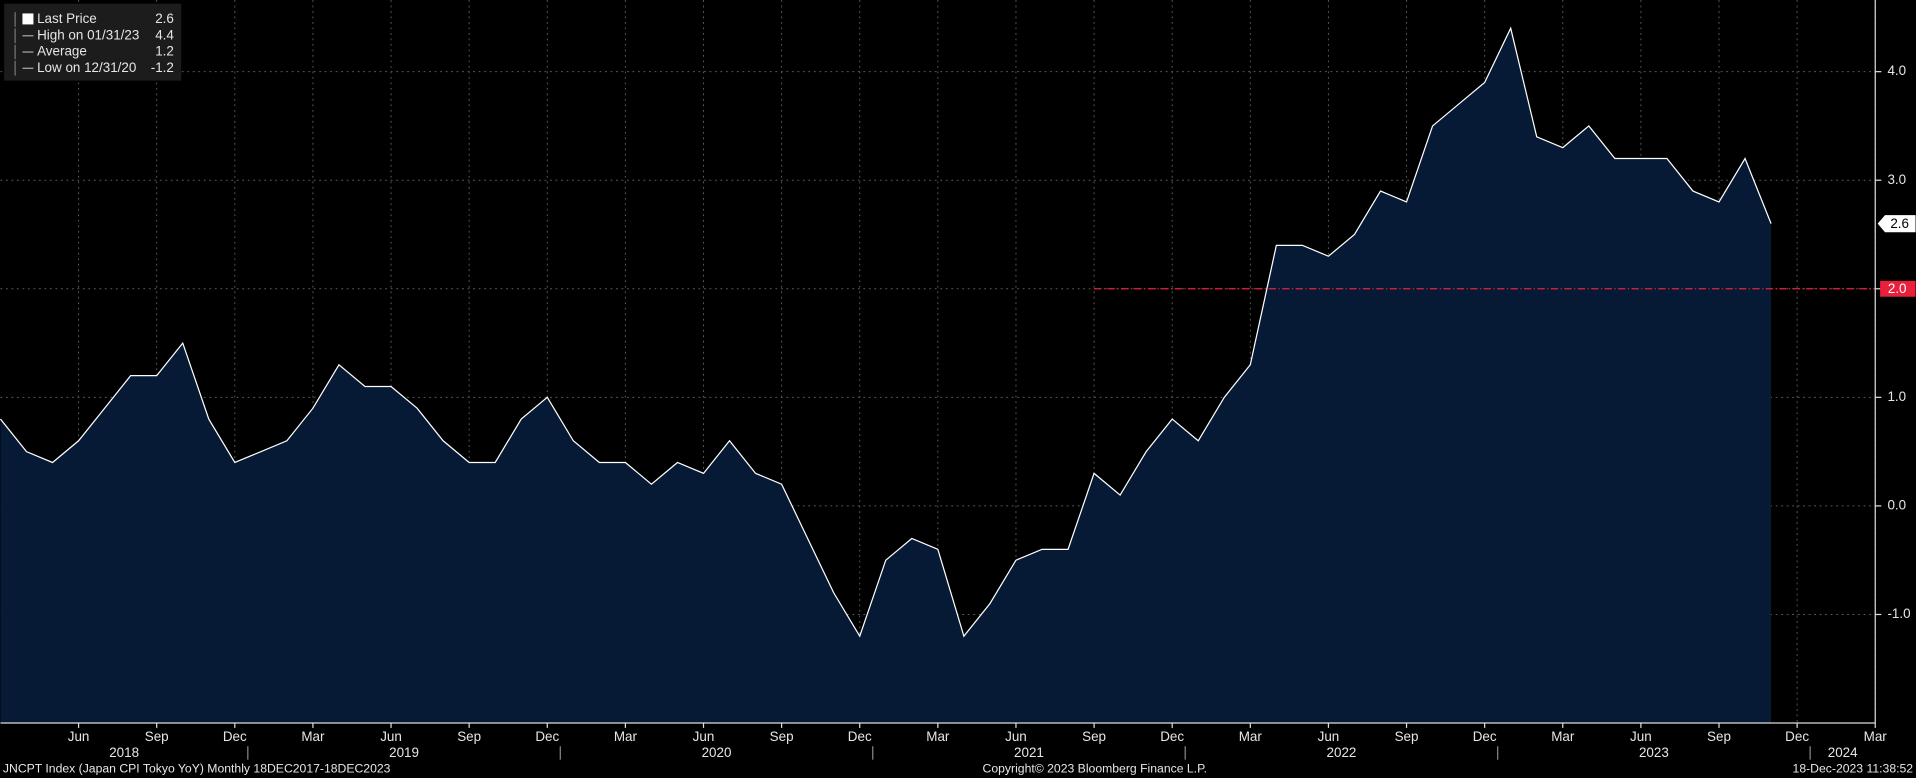 The height and width of the screenshot is (778, 1916). I want to click on legend-swatch, so click(28, 19).